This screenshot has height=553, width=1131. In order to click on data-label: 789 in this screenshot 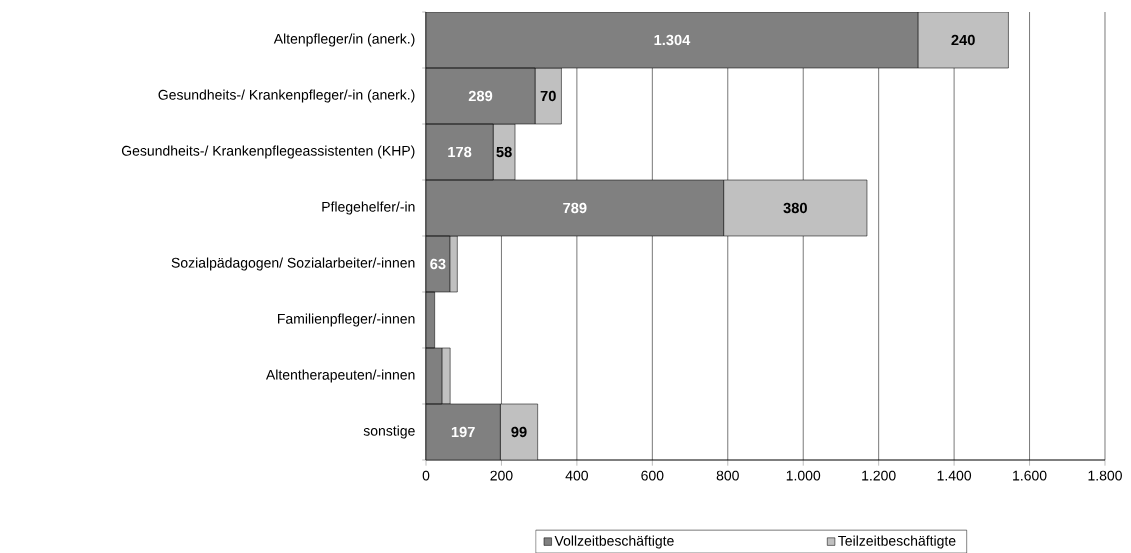, I will do `click(575, 208)`.